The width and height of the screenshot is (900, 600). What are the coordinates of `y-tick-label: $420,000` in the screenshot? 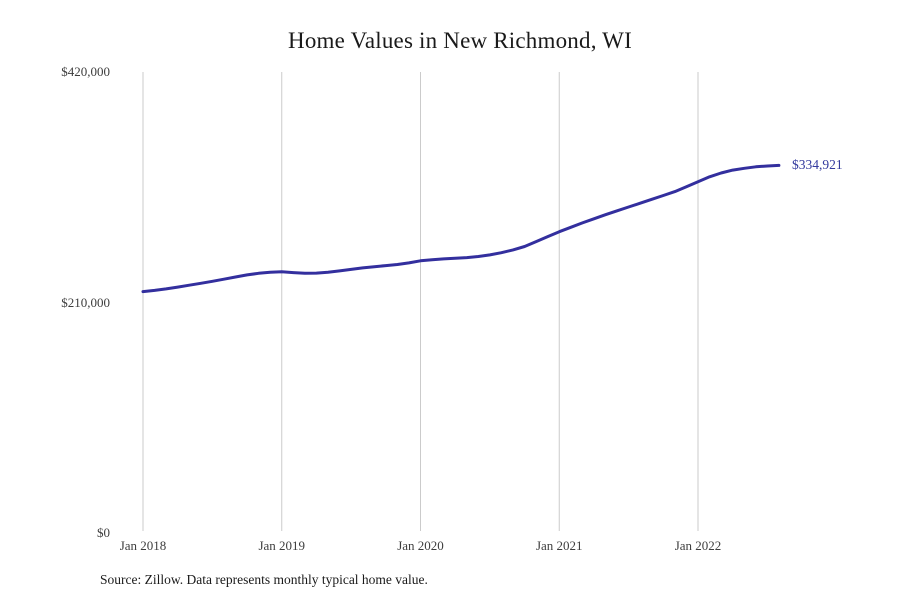 It's located at (85, 71).